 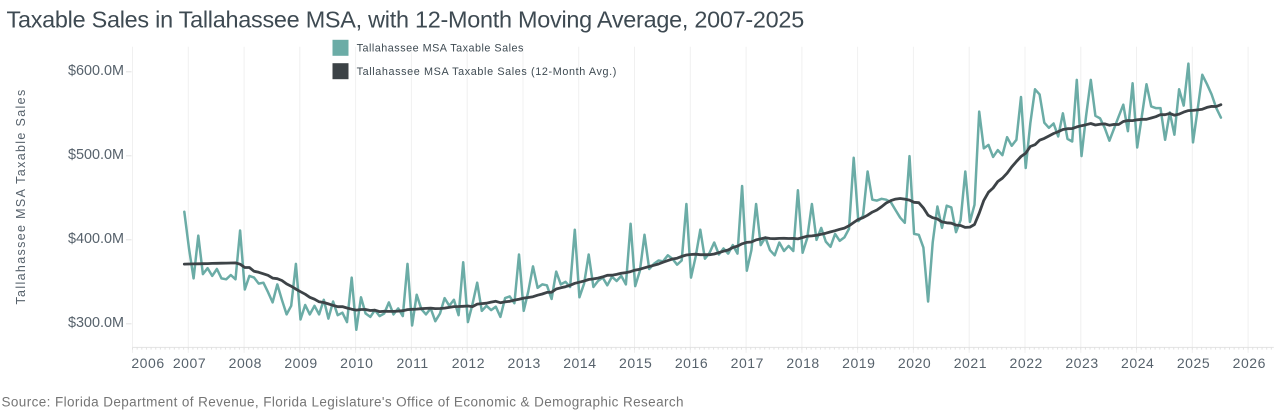 What do you see at coordinates (1249, 363) in the screenshot?
I see `svg-text: 2026` at bounding box center [1249, 363].